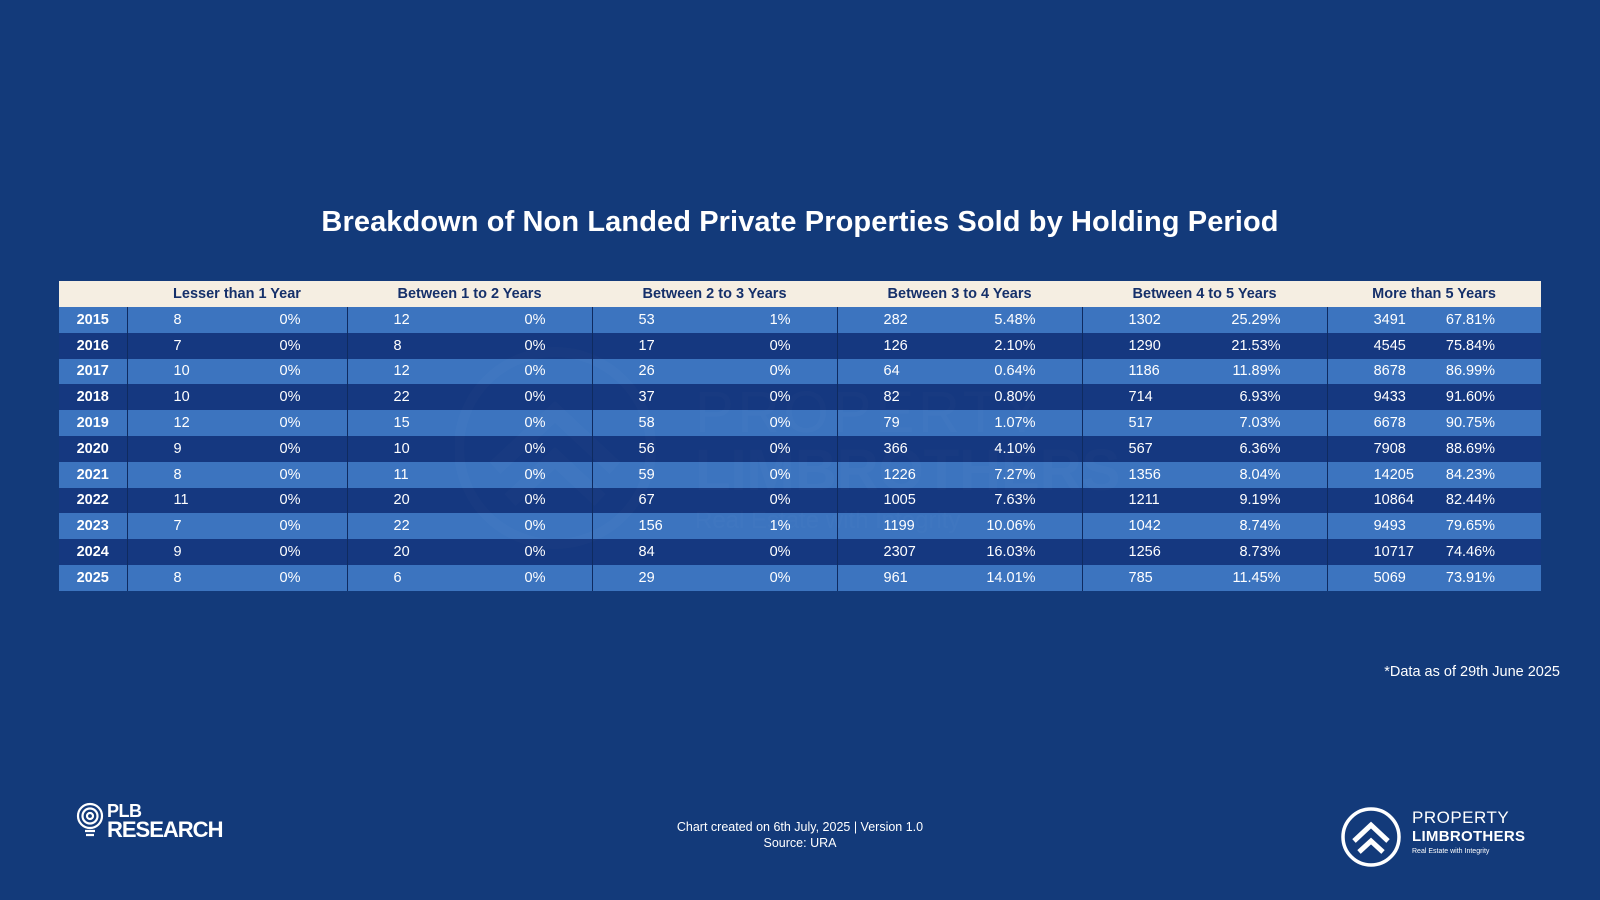 The image size is (1600, 900). Describe the element at coordinates (165, 829) in the screenshot. I see `research-text: RESEARCH` at that location.